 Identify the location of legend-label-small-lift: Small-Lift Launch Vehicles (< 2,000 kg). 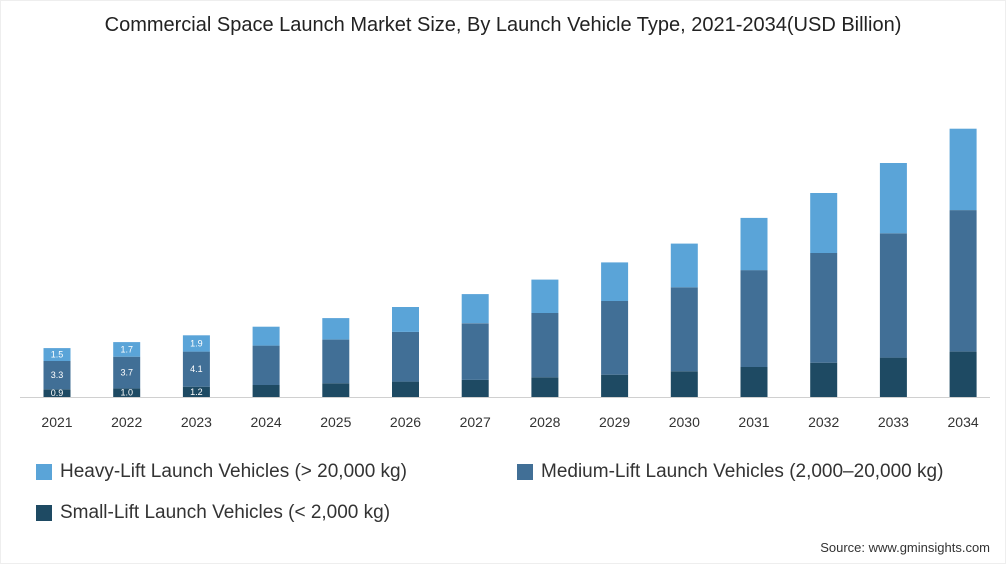
(225, 512).